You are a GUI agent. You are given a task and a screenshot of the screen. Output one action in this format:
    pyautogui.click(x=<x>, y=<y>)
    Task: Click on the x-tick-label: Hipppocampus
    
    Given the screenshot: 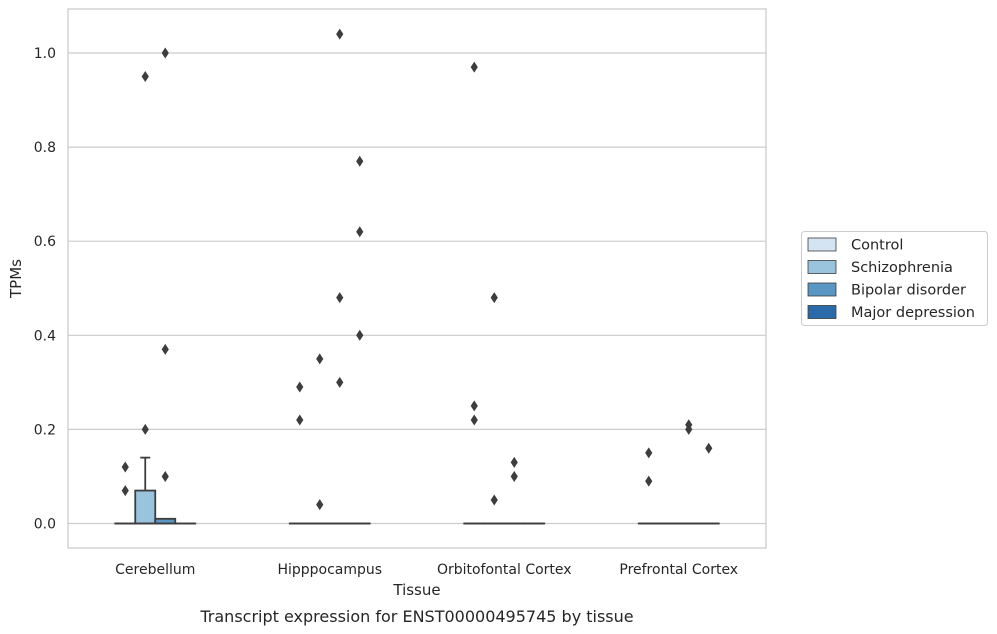 What is the action you would take?
    pyautogui.click(x=329, y=570)
    